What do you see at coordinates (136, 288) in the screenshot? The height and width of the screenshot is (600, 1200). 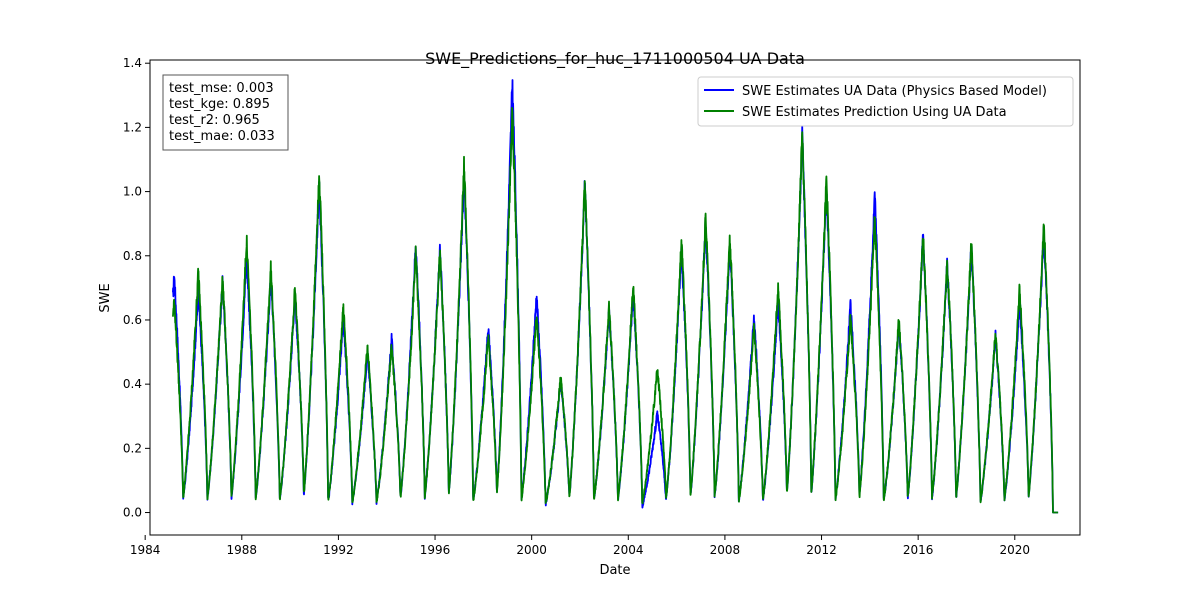 I see `y-axis: 0.0 0.2 0.4 0.6 0.8 1.0 1.2 1.4` at bounding box center [136, 288].